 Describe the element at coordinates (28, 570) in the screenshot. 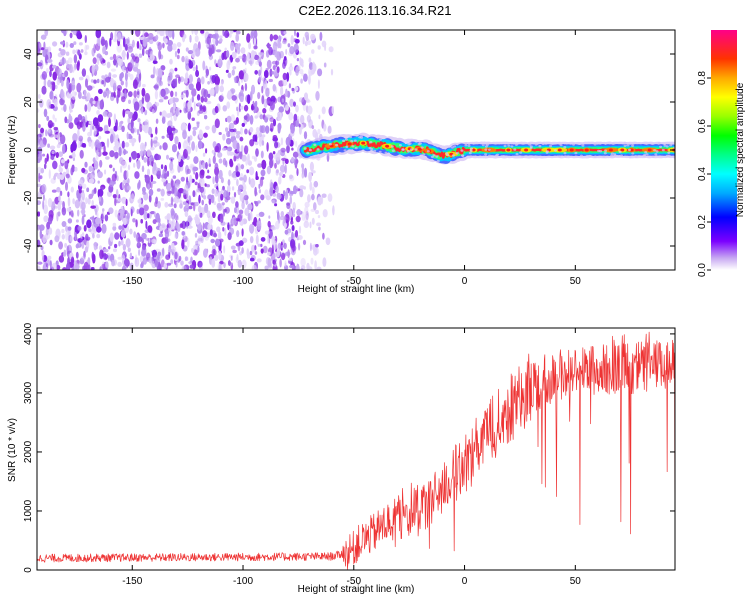

I see `snr-y-tick-label: 0` at that location.